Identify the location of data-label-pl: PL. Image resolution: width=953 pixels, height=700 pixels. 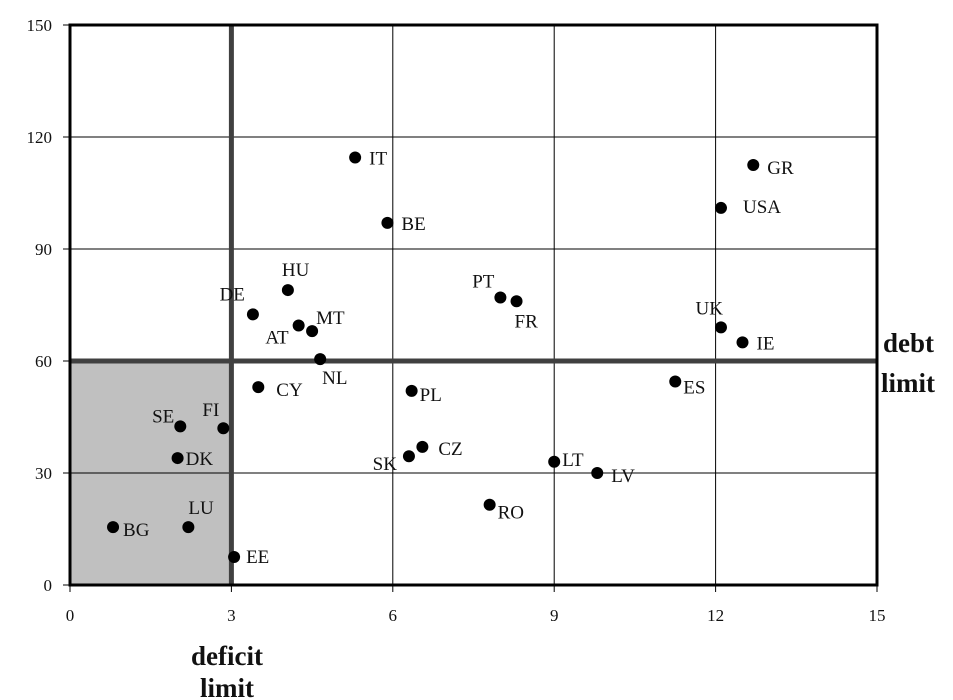
(431, 395).